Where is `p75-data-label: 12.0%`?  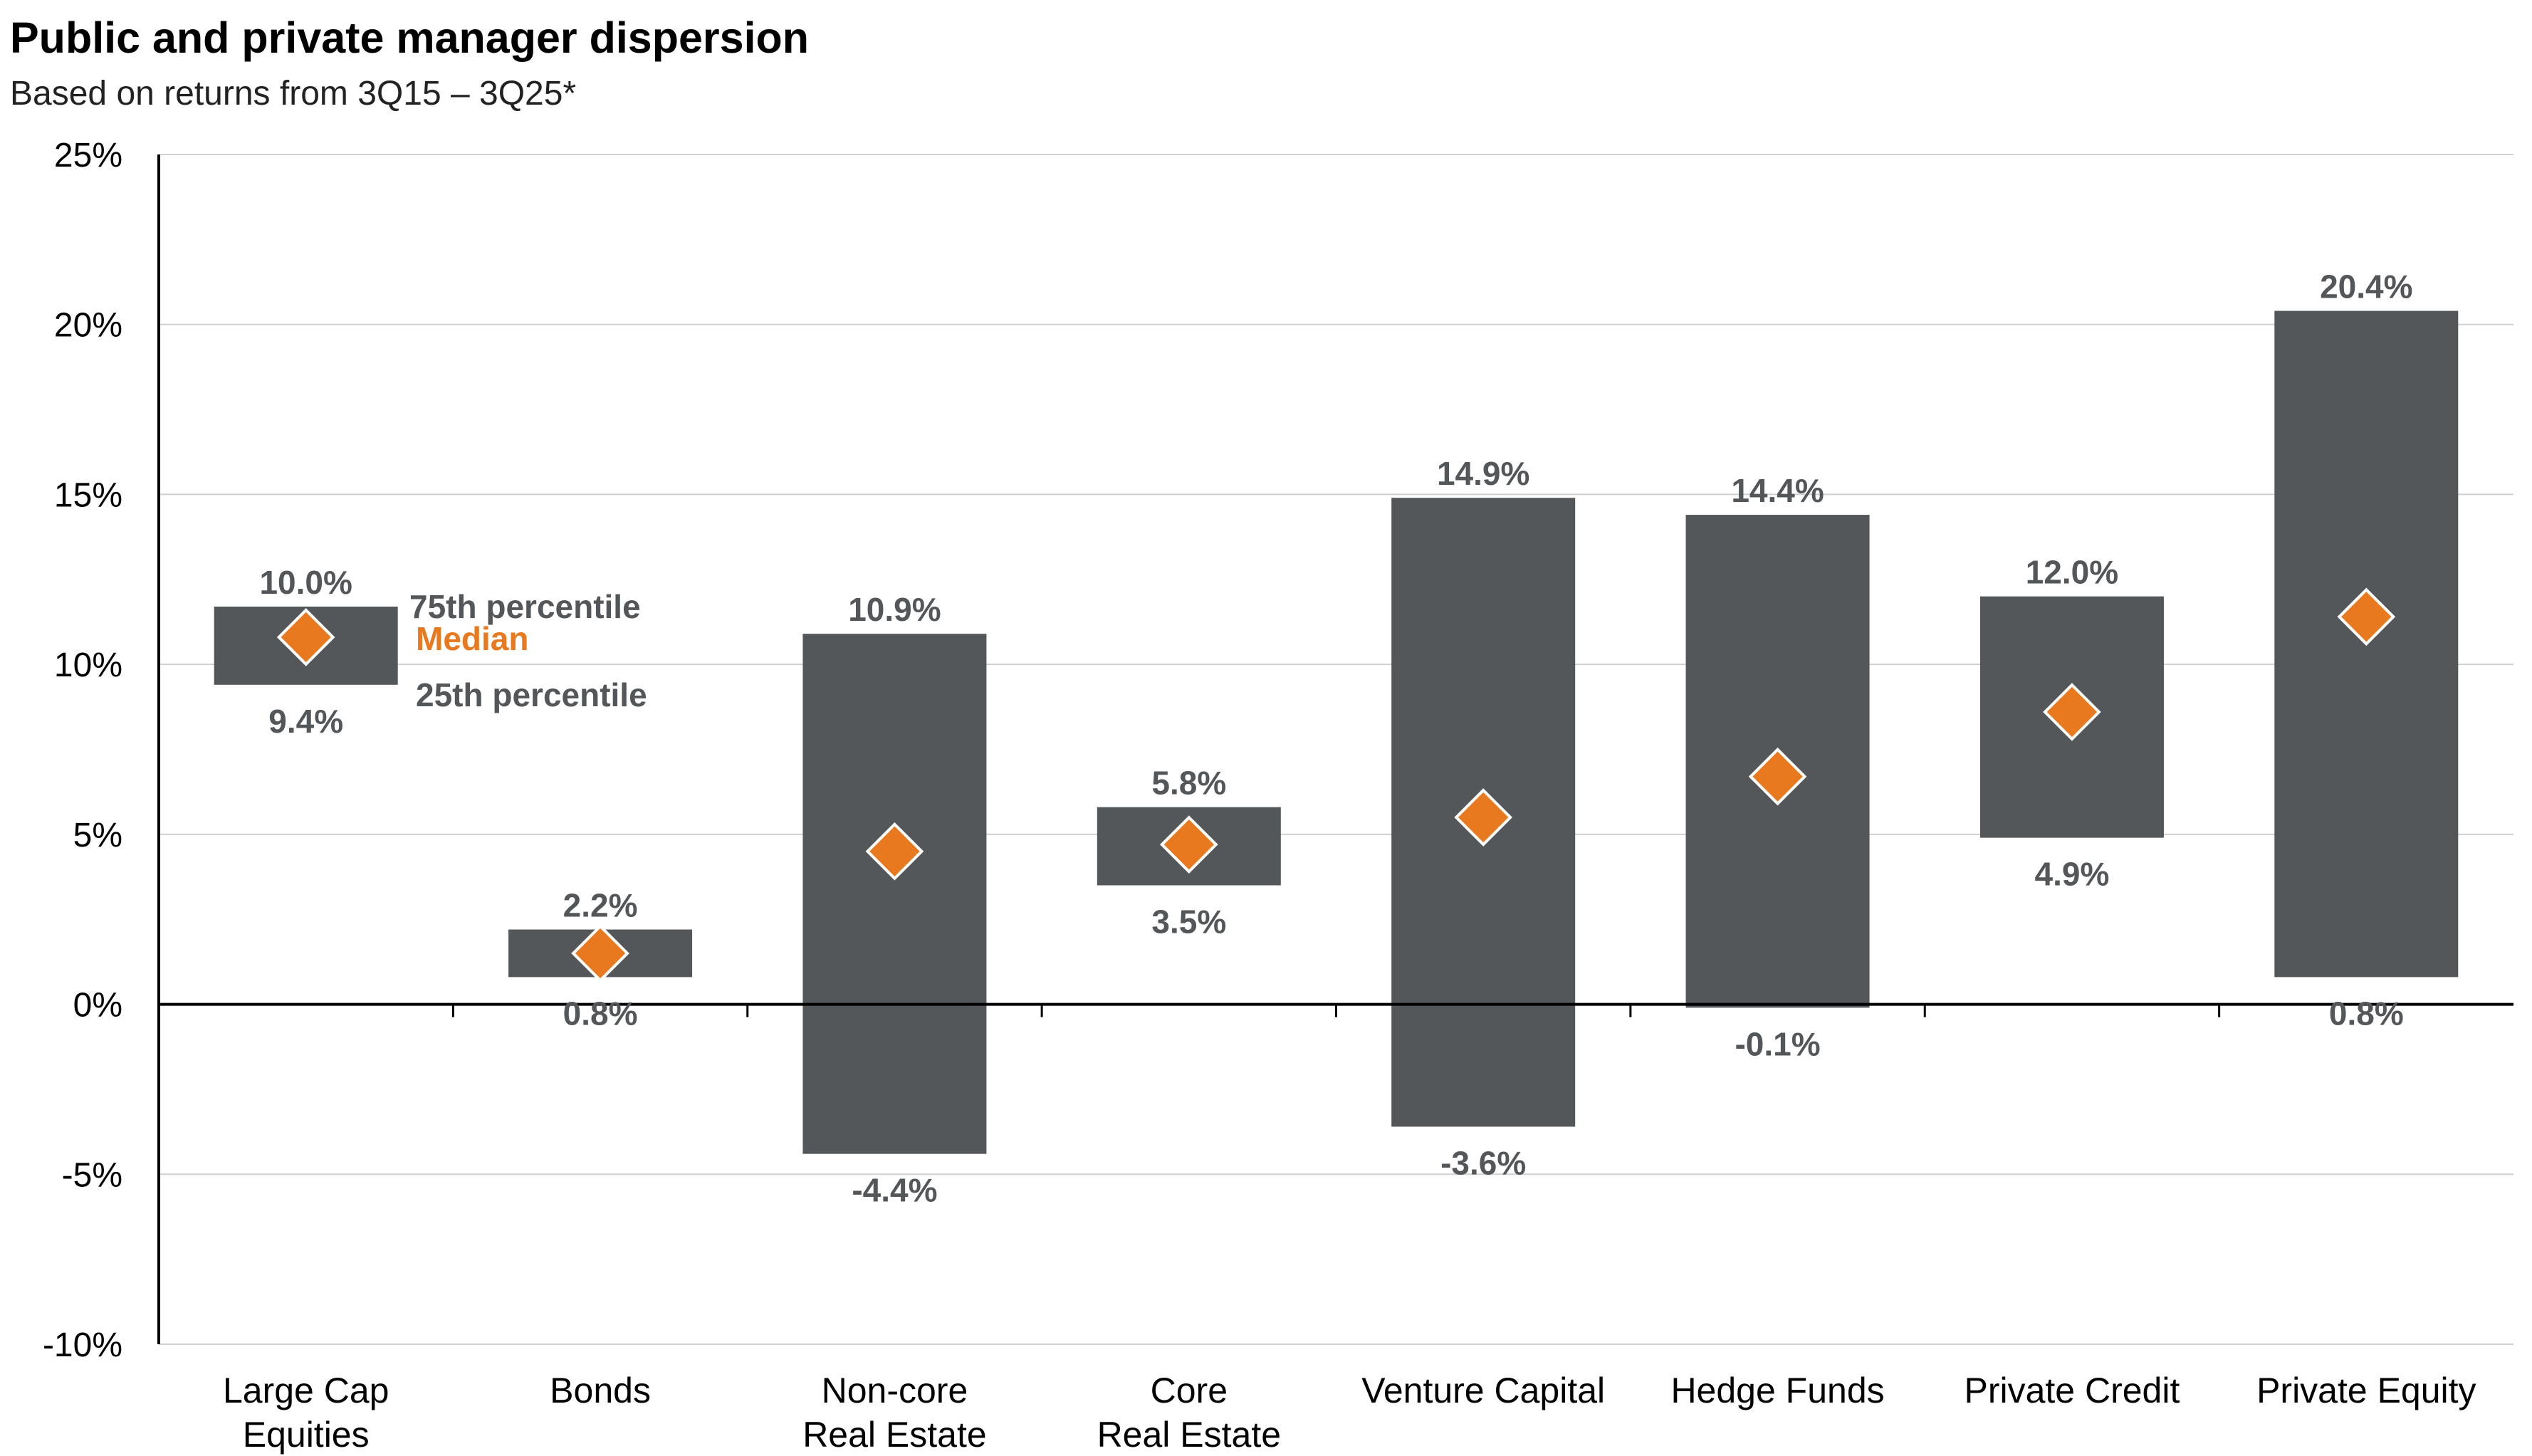 p75-data-label: 12.0% is located at coordinates (2072, 572).